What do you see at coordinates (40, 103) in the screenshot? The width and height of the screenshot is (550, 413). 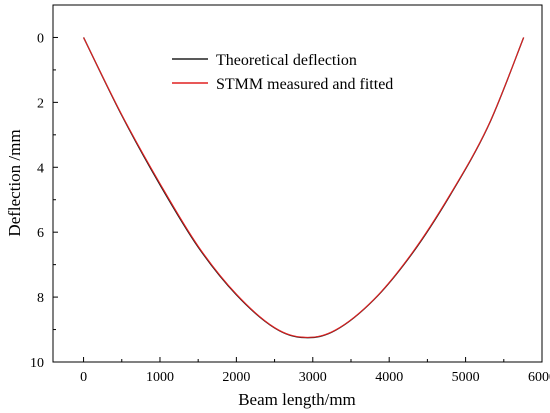 I see `y-tick-label: 2` at bounding box center [40, 103].